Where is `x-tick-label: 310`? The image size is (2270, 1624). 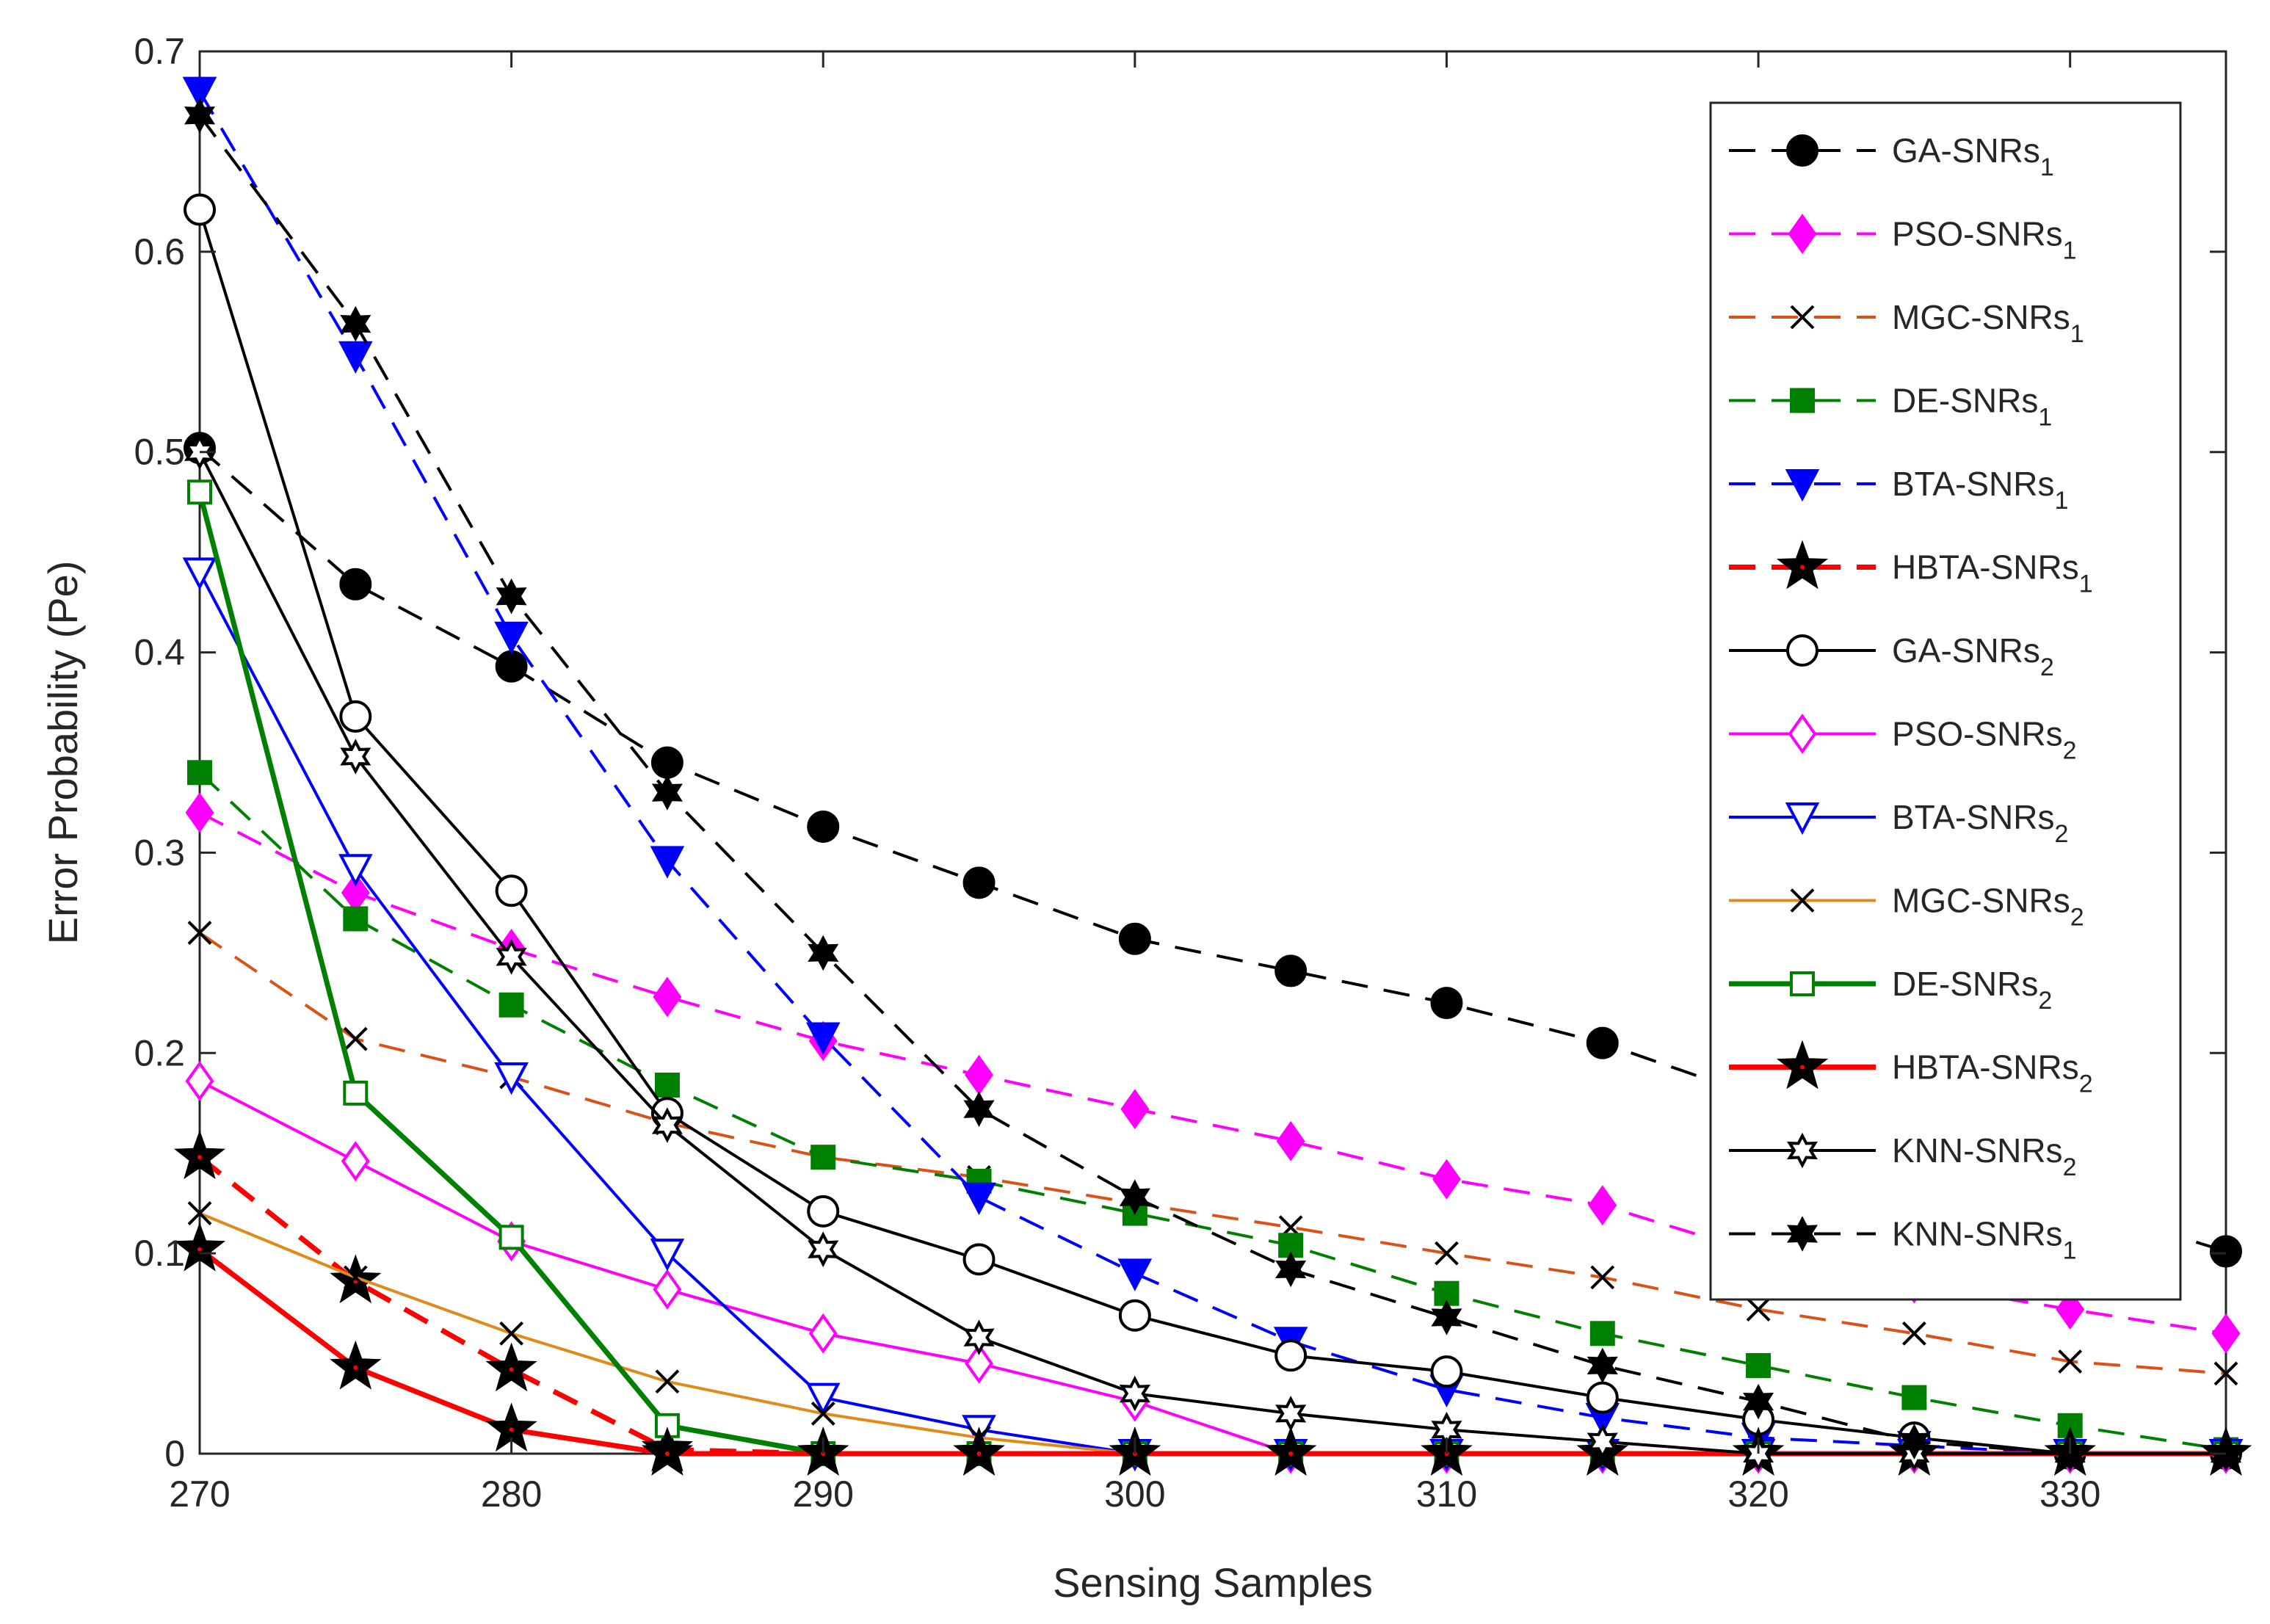
x-tick-label: 310 is located at coordinates (1446, 1494).